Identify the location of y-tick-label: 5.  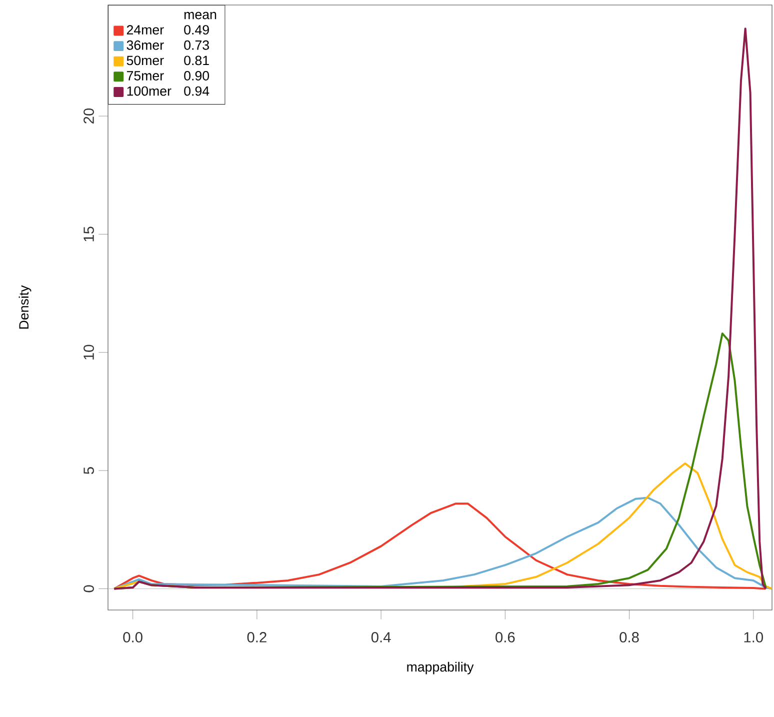
(89, 470).